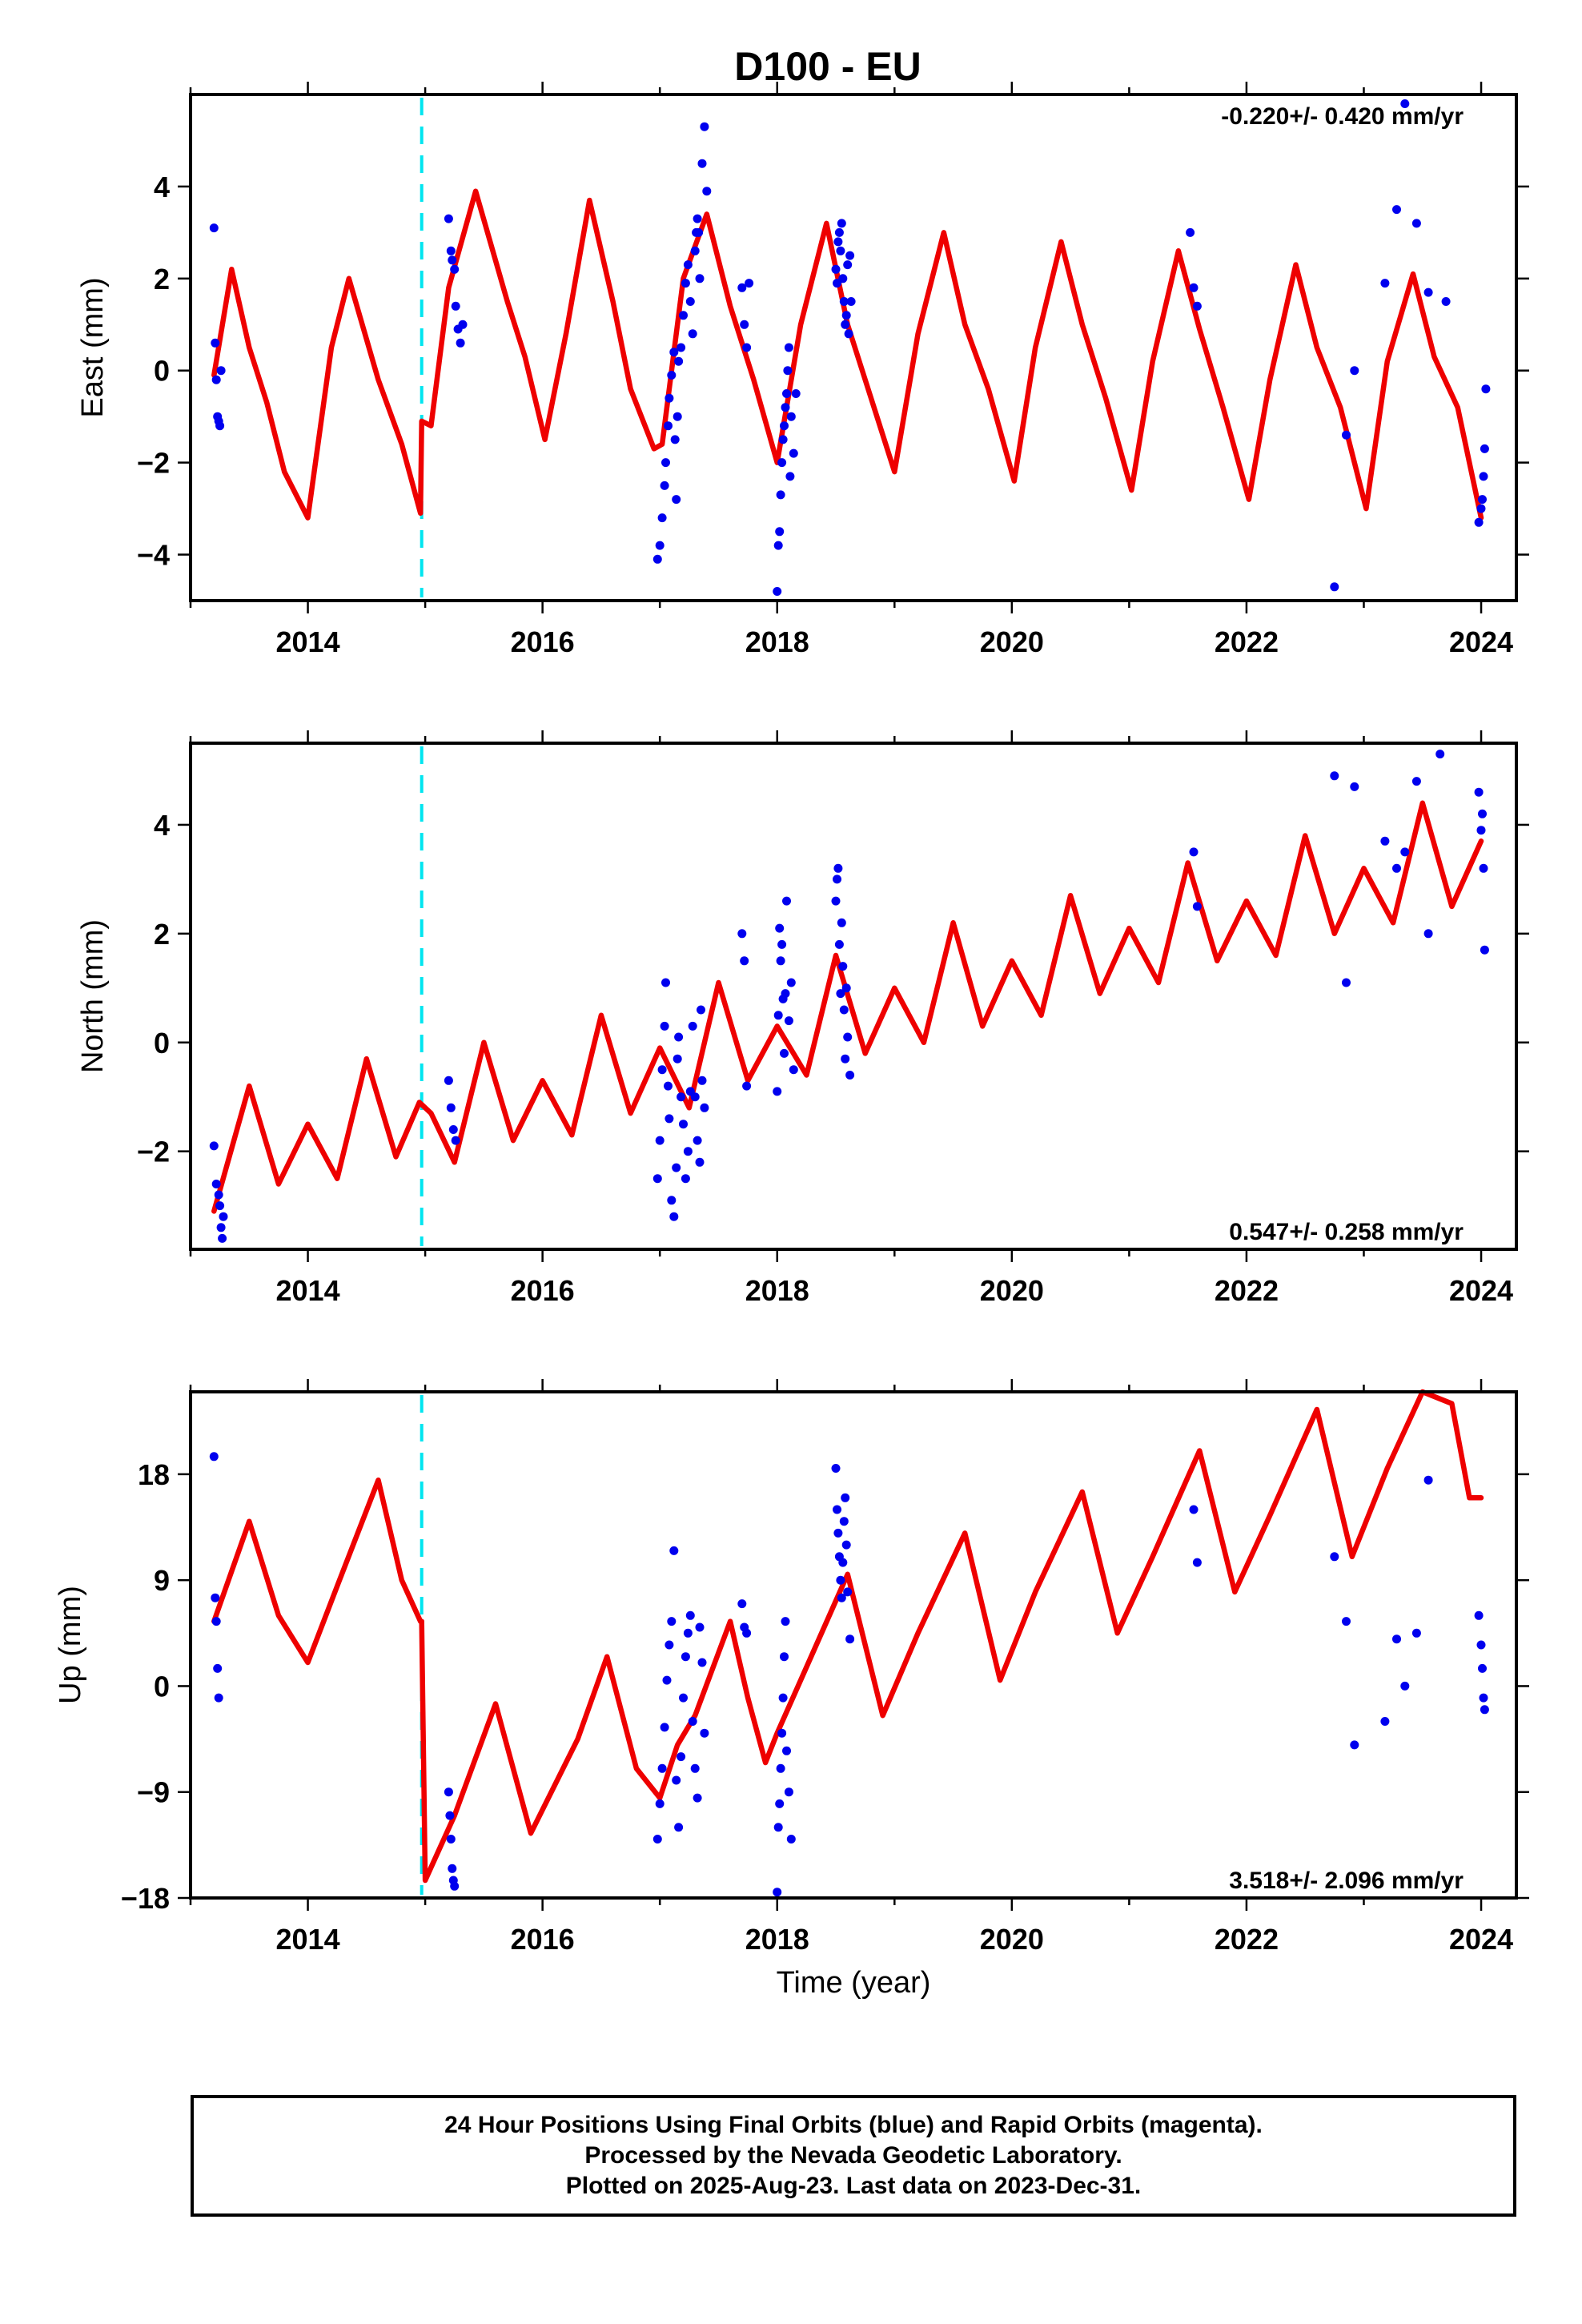 The image size is (1582, 2324). Describe the element at coordinates (1481, 641) in the screenshot. I see `east-xtick-label: 2024` at that location.